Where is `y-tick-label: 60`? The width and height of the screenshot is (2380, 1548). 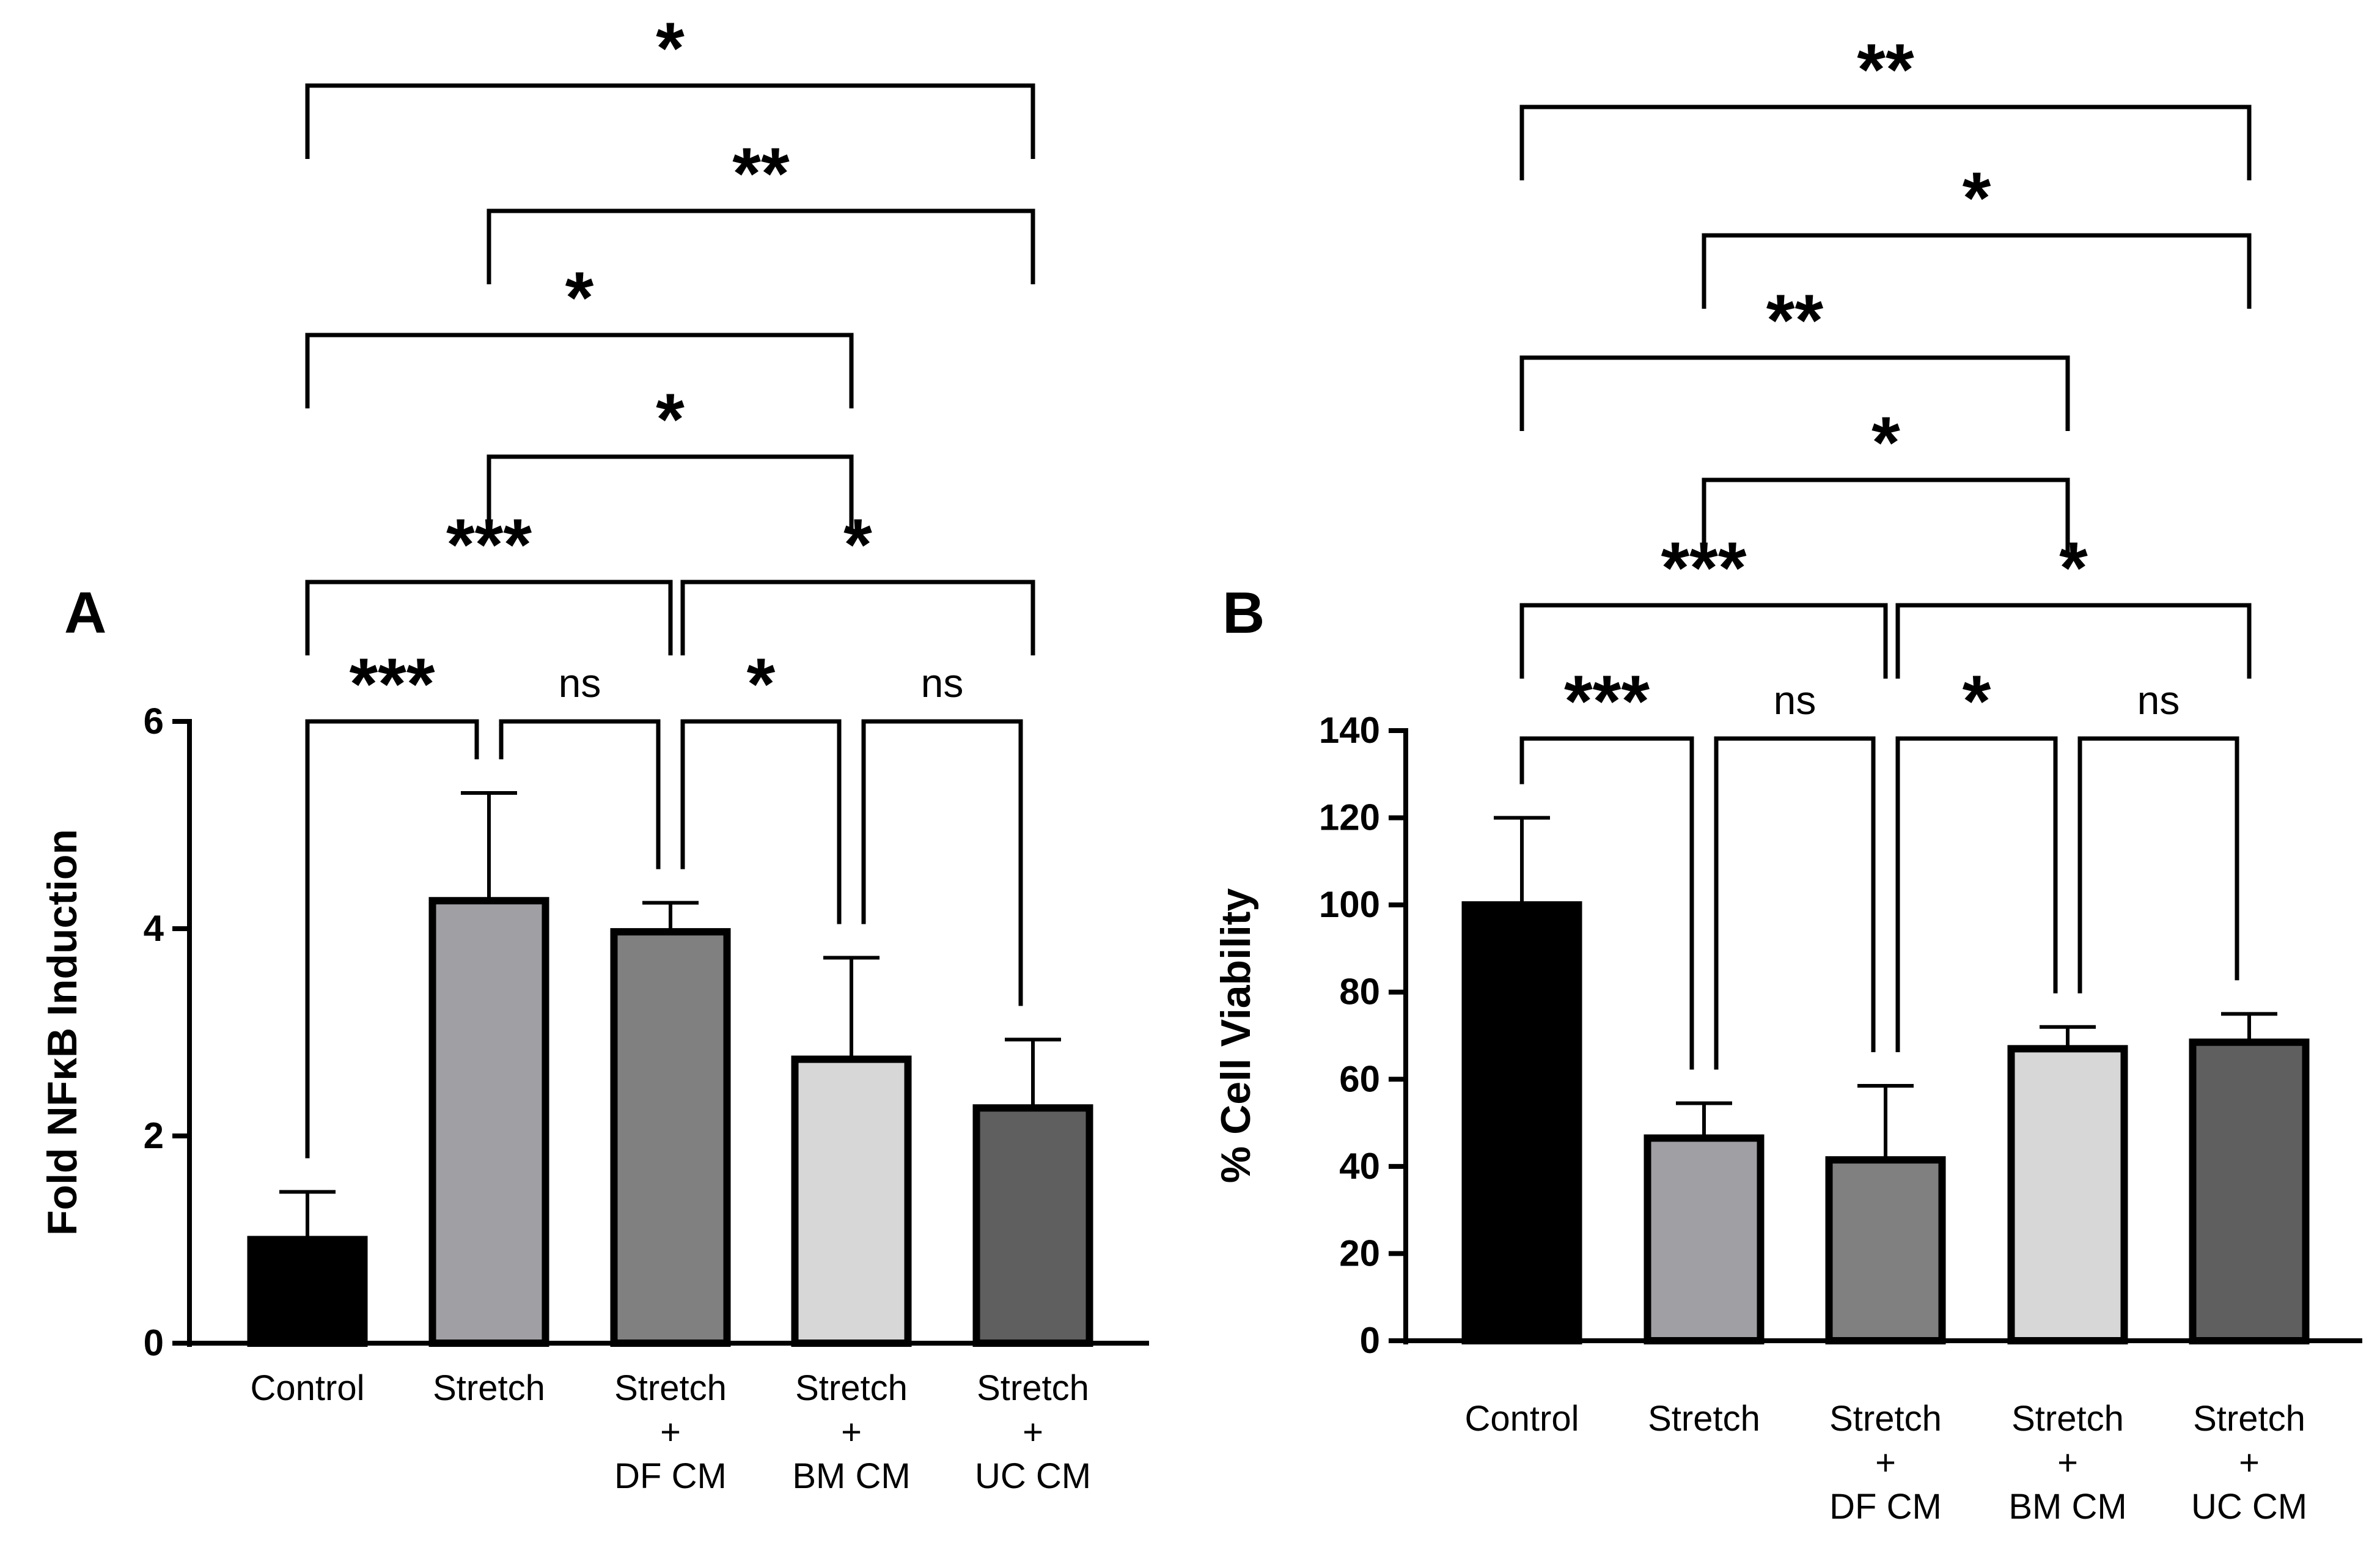 y-tick-label: 60 is located at coordinates (1359, 1078).